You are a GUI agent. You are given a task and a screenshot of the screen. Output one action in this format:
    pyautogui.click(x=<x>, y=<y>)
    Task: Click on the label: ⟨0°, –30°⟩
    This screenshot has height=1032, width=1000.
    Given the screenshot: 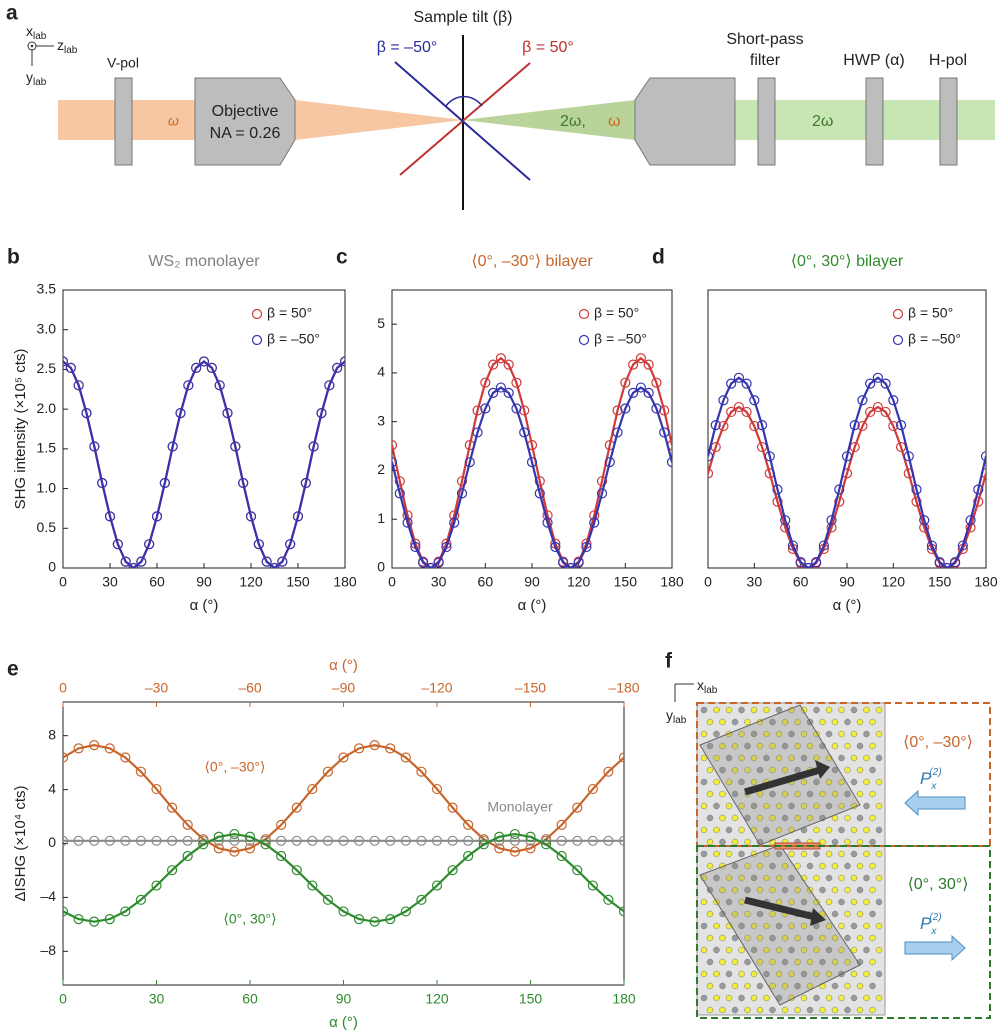 What is the action you would take?
    pyautogui.click(x=938, y=742)
    